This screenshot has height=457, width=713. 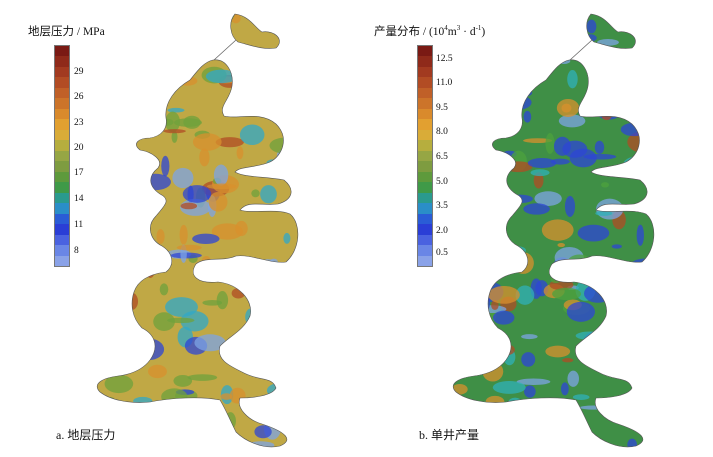 What do you see at coordinates (430, 31) in the screenshot?
I see `legend-title: 产量分布 / (104m3 · d-1)` at bounding box center [430, 31].